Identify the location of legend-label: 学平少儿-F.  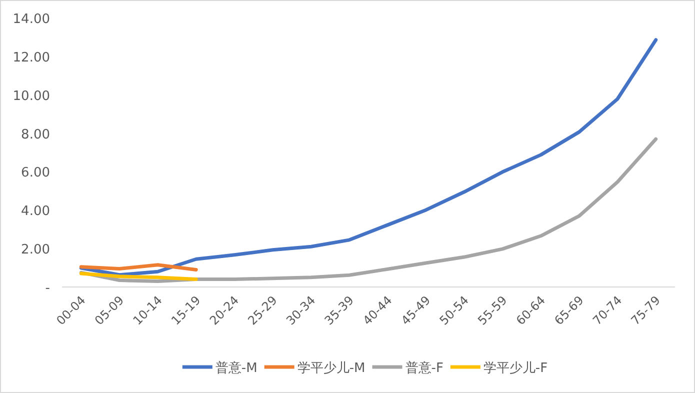
(515, 368).